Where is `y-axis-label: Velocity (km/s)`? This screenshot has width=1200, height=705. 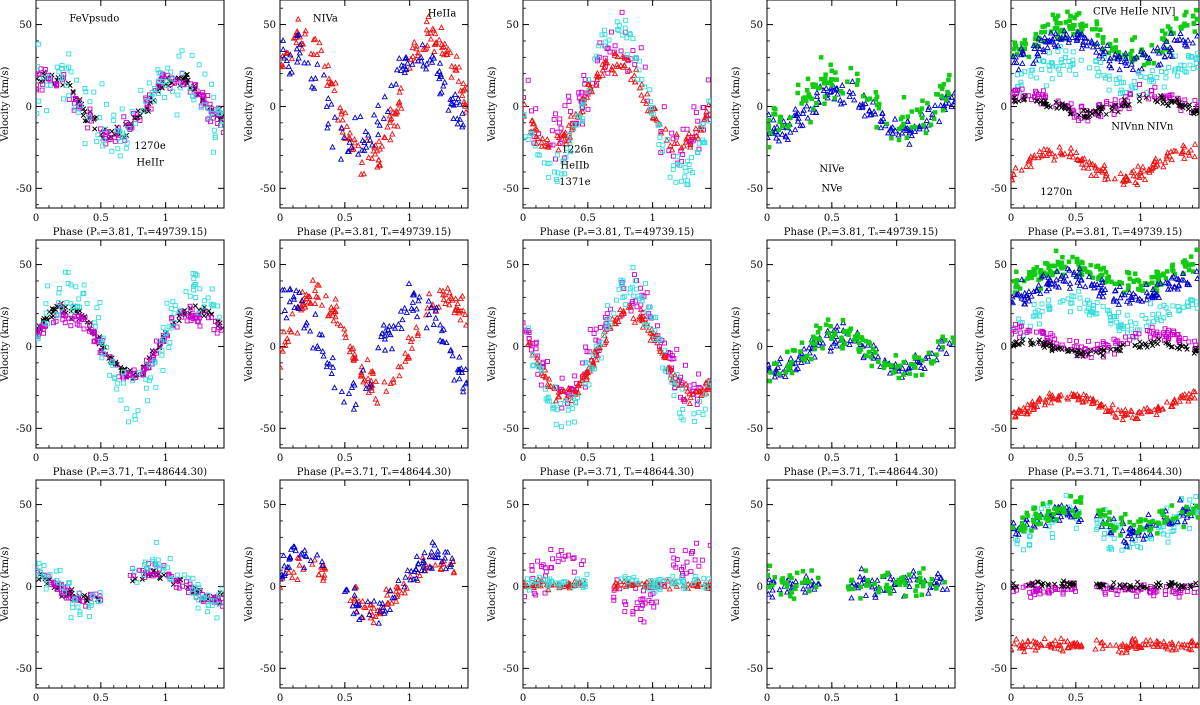
y-axis-label: Velocity (km/s) is located at coordinates (736, 104).